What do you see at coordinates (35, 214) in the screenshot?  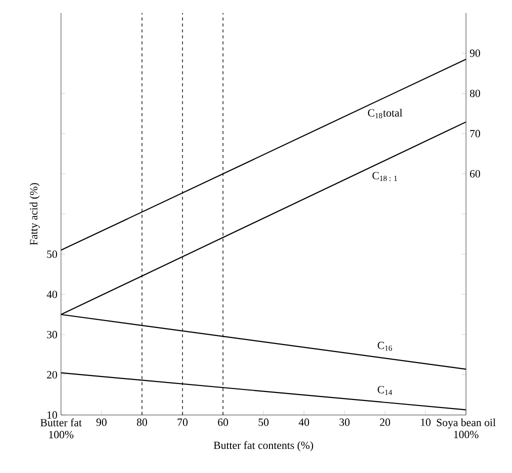 I see `y-axis-title: Fatty acid (%)` at bounding box center [35, 214].